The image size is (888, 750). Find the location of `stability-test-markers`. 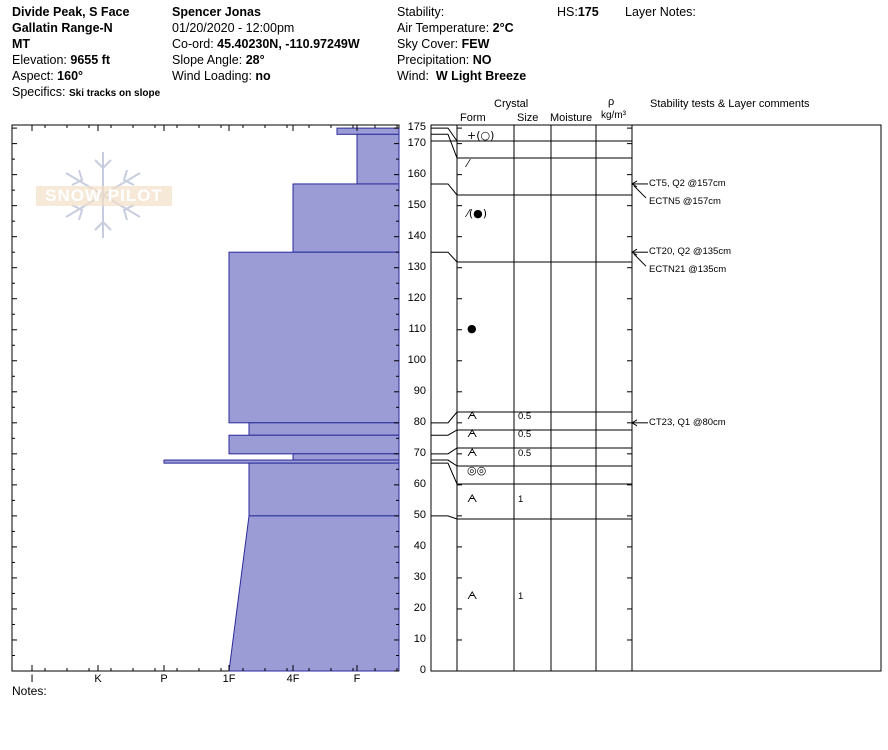

stability-test-markers is located at coordinates (639, 303).